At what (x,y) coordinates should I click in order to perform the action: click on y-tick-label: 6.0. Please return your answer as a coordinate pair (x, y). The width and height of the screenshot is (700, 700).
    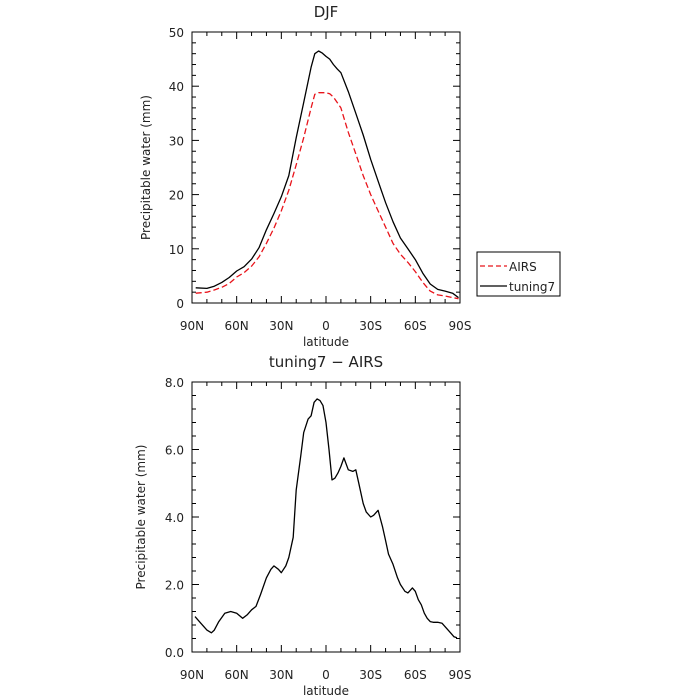
    Looking at the image, I should click on (174, 451).